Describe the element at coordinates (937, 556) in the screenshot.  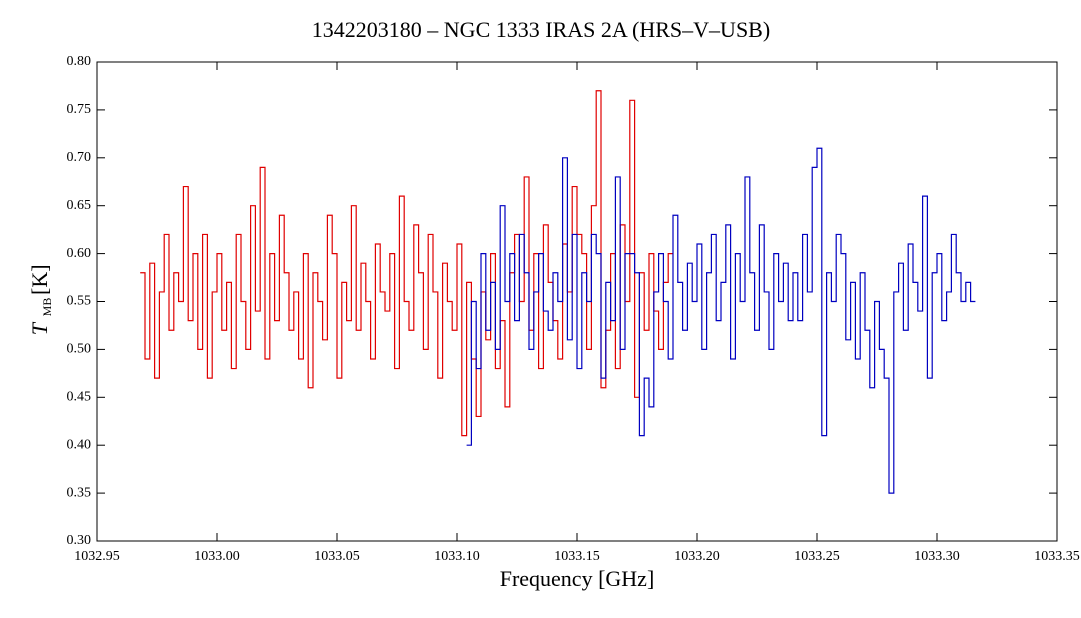
I see `x-tick-label: 1033.30` at that location.